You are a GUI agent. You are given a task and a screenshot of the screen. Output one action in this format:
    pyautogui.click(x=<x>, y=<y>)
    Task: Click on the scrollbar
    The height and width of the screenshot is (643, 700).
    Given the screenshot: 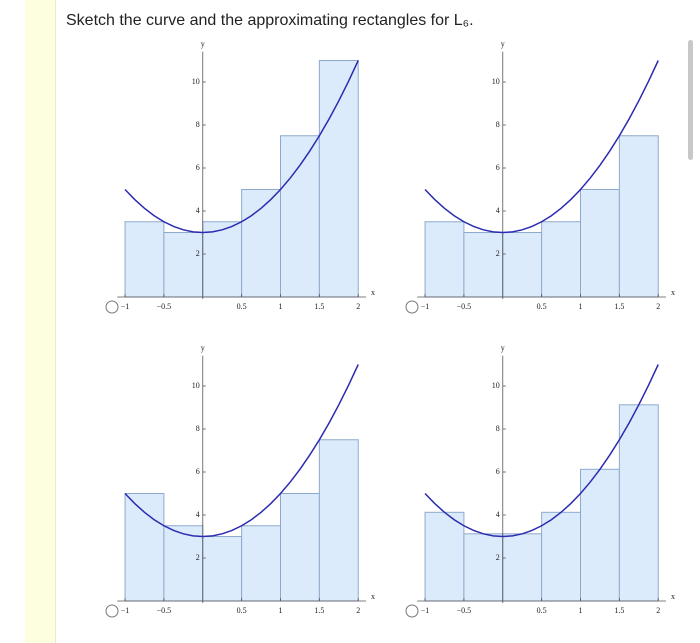 What is the action you would take?
    pyautogui.click(x=690, y=100)
    